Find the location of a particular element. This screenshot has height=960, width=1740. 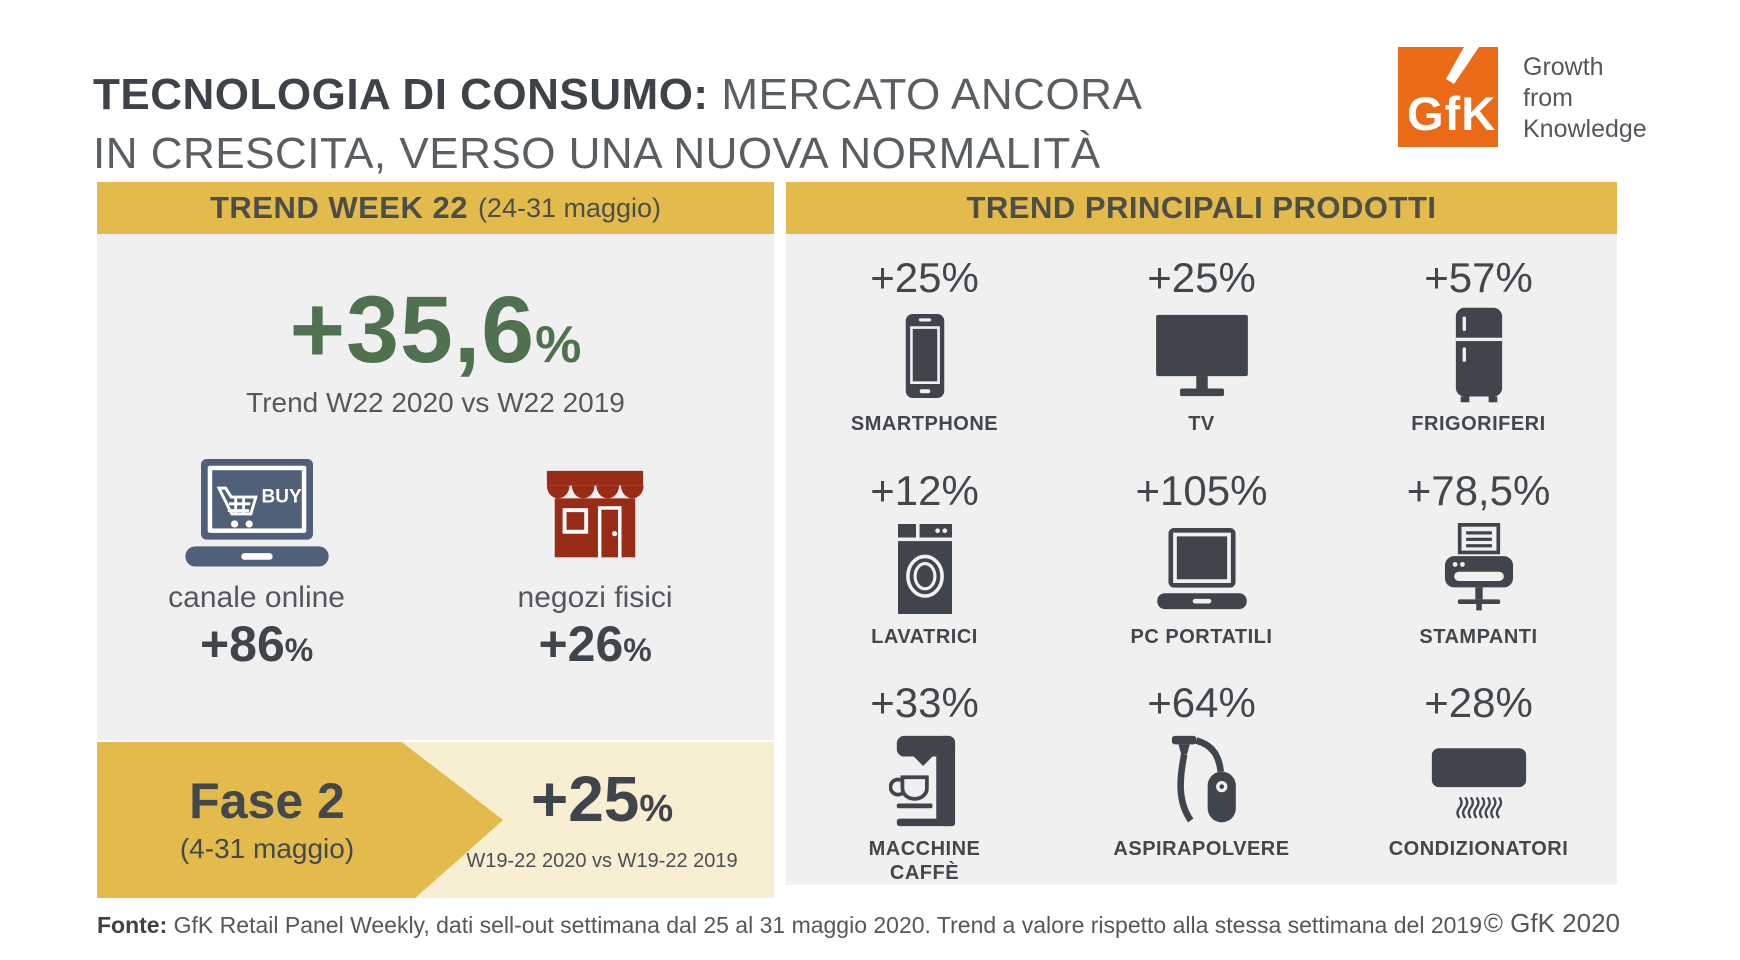

tv-icon is located at coordinates (1201, 356).